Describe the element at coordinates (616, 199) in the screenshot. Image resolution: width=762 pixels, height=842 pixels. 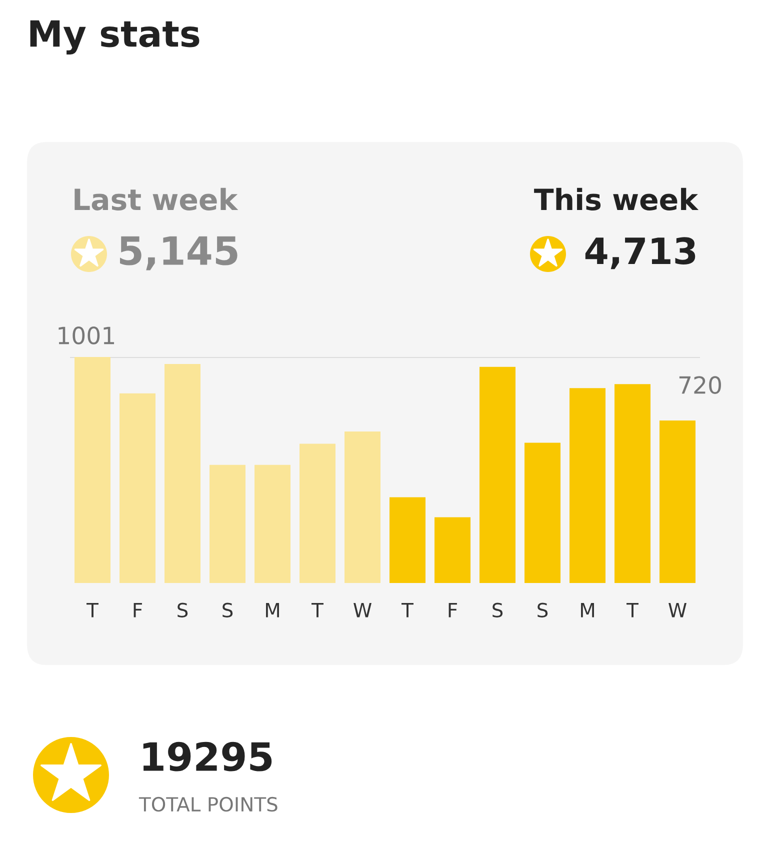
I see `text: This week` at that location.